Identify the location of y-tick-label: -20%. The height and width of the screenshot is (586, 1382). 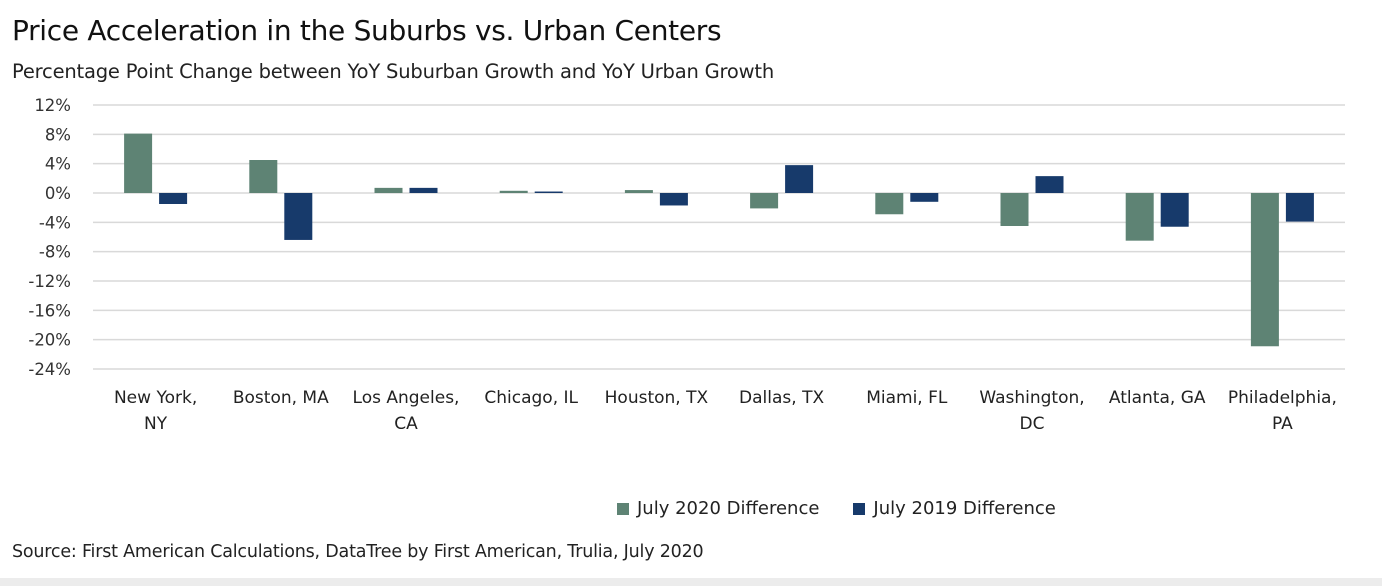
(49, 340).